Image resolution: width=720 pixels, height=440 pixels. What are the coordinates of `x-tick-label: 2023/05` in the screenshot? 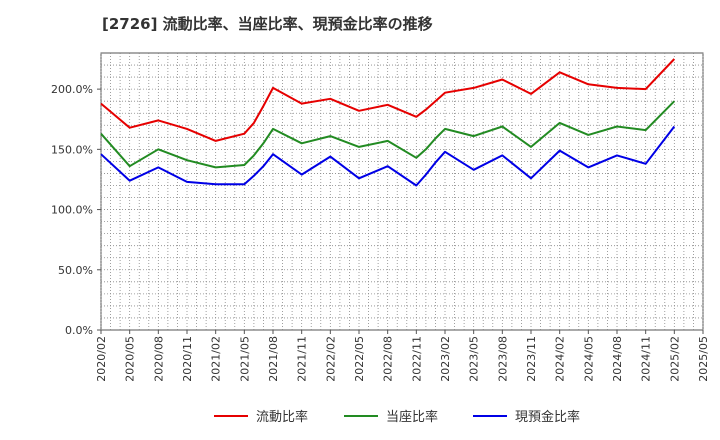 It's located at (474, 359).